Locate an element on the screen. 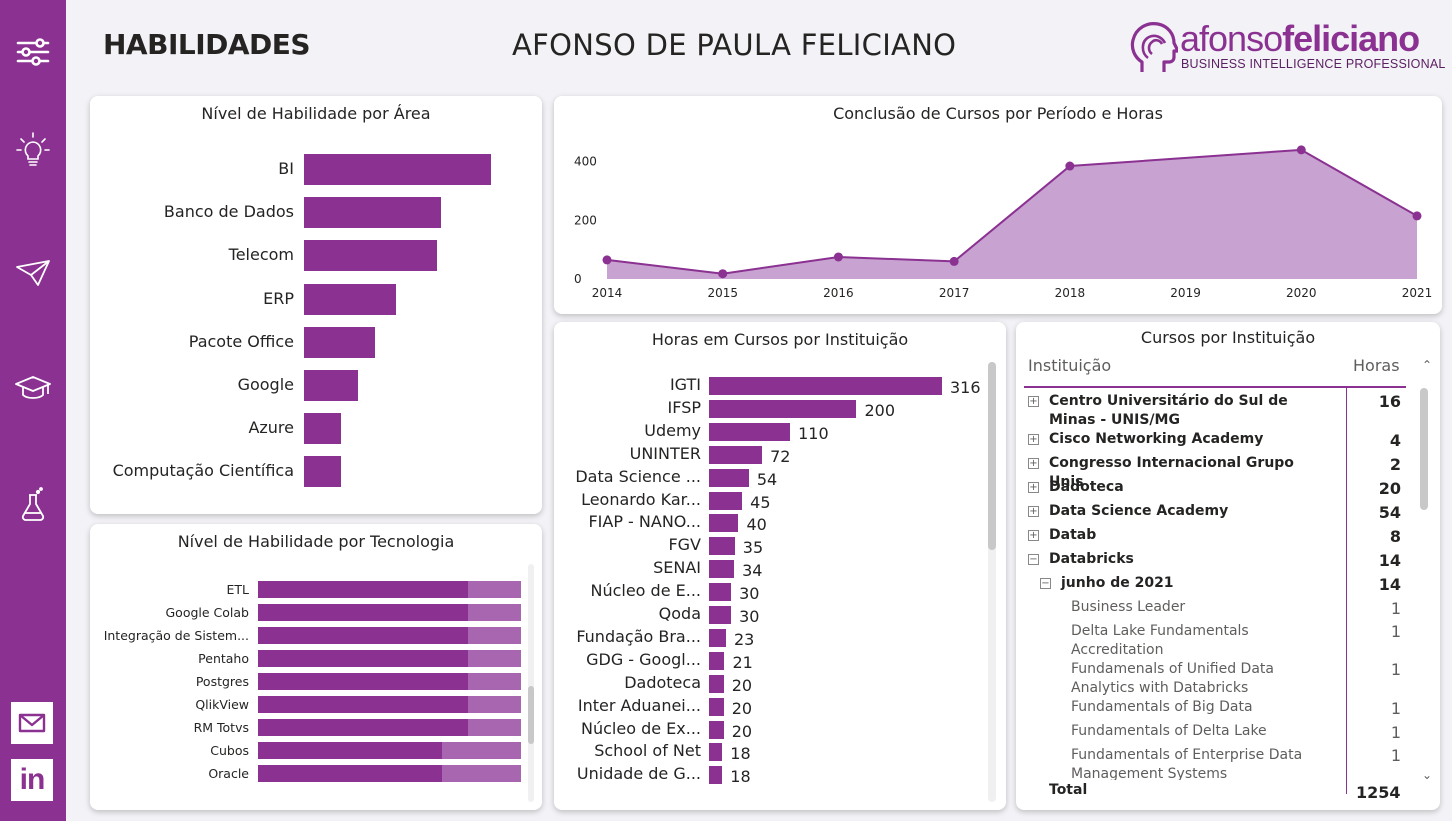  bar-label: Telecom is located at coordinates (261, 255).